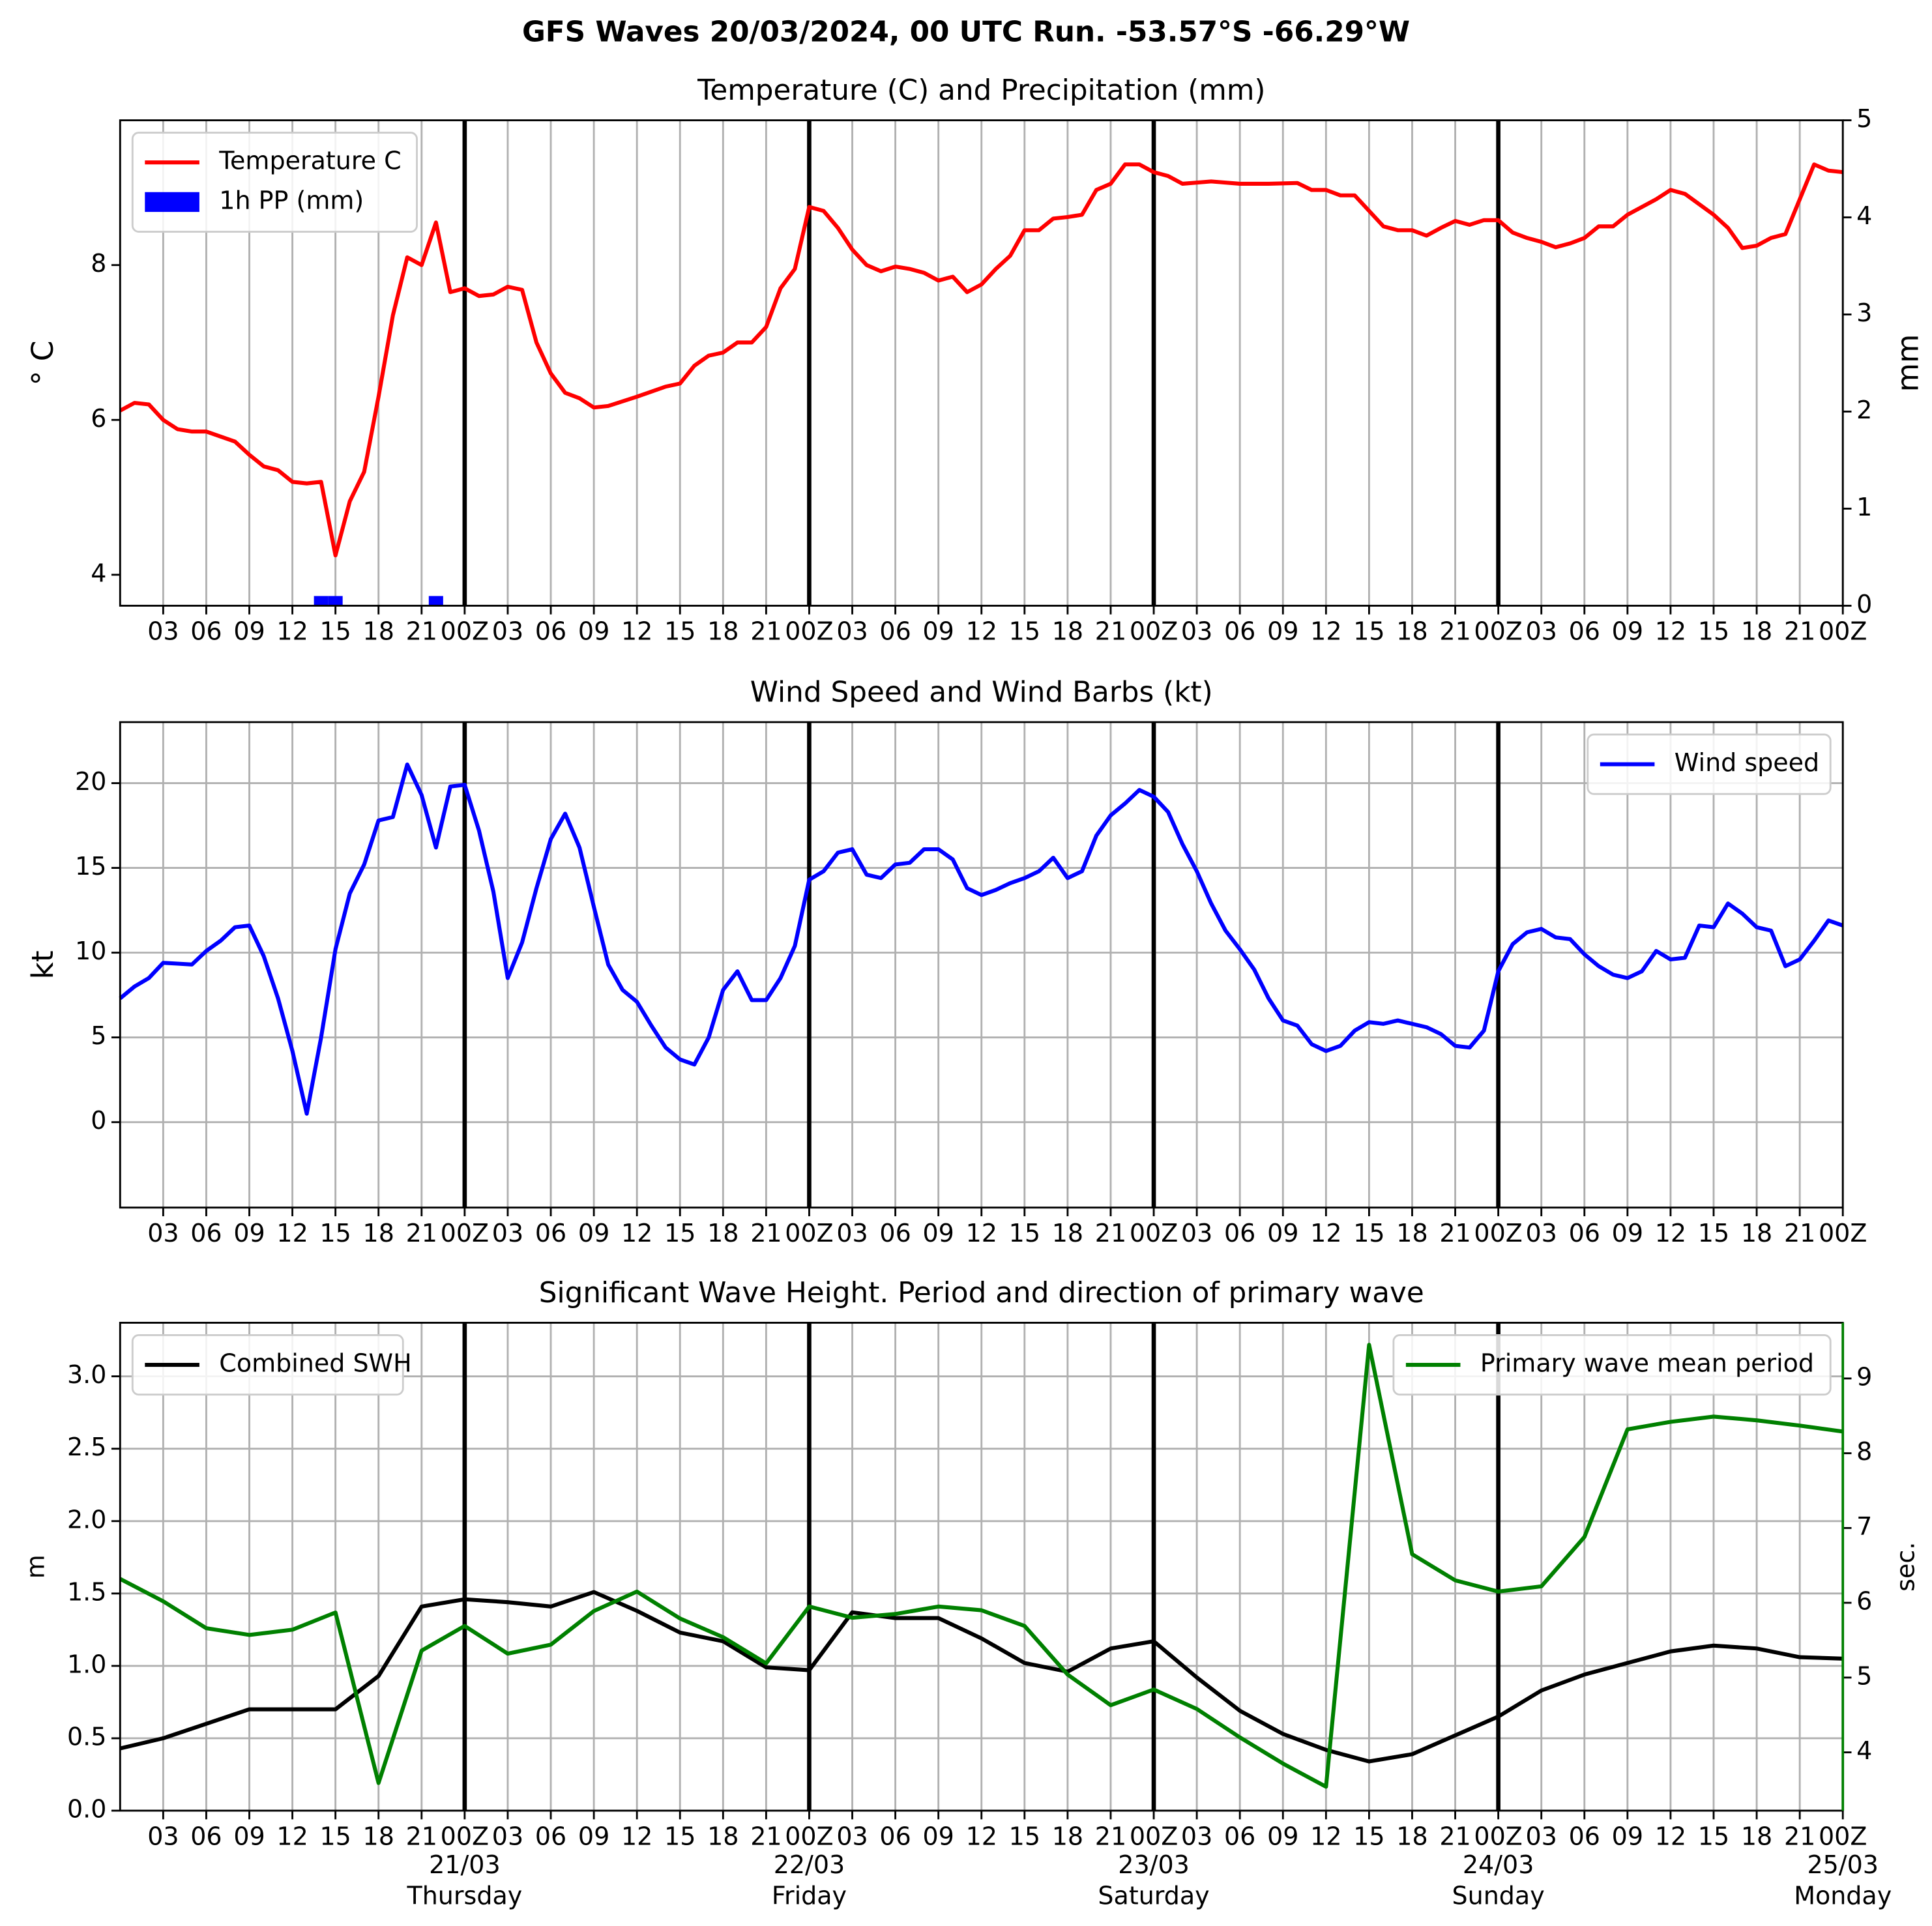  Describe the element at coordinates (1906, 1567) in the screenshot. I see `y2-axis-label: sec.` at that location.